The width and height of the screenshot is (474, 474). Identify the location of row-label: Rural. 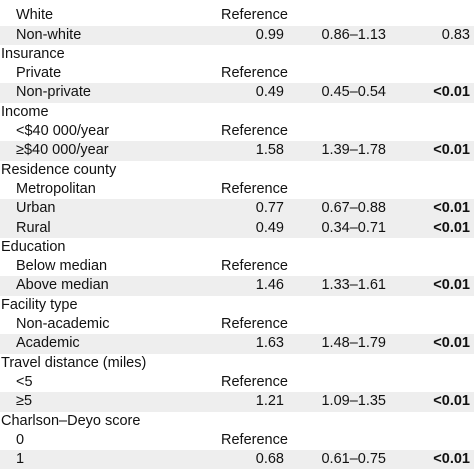
(33, 227).